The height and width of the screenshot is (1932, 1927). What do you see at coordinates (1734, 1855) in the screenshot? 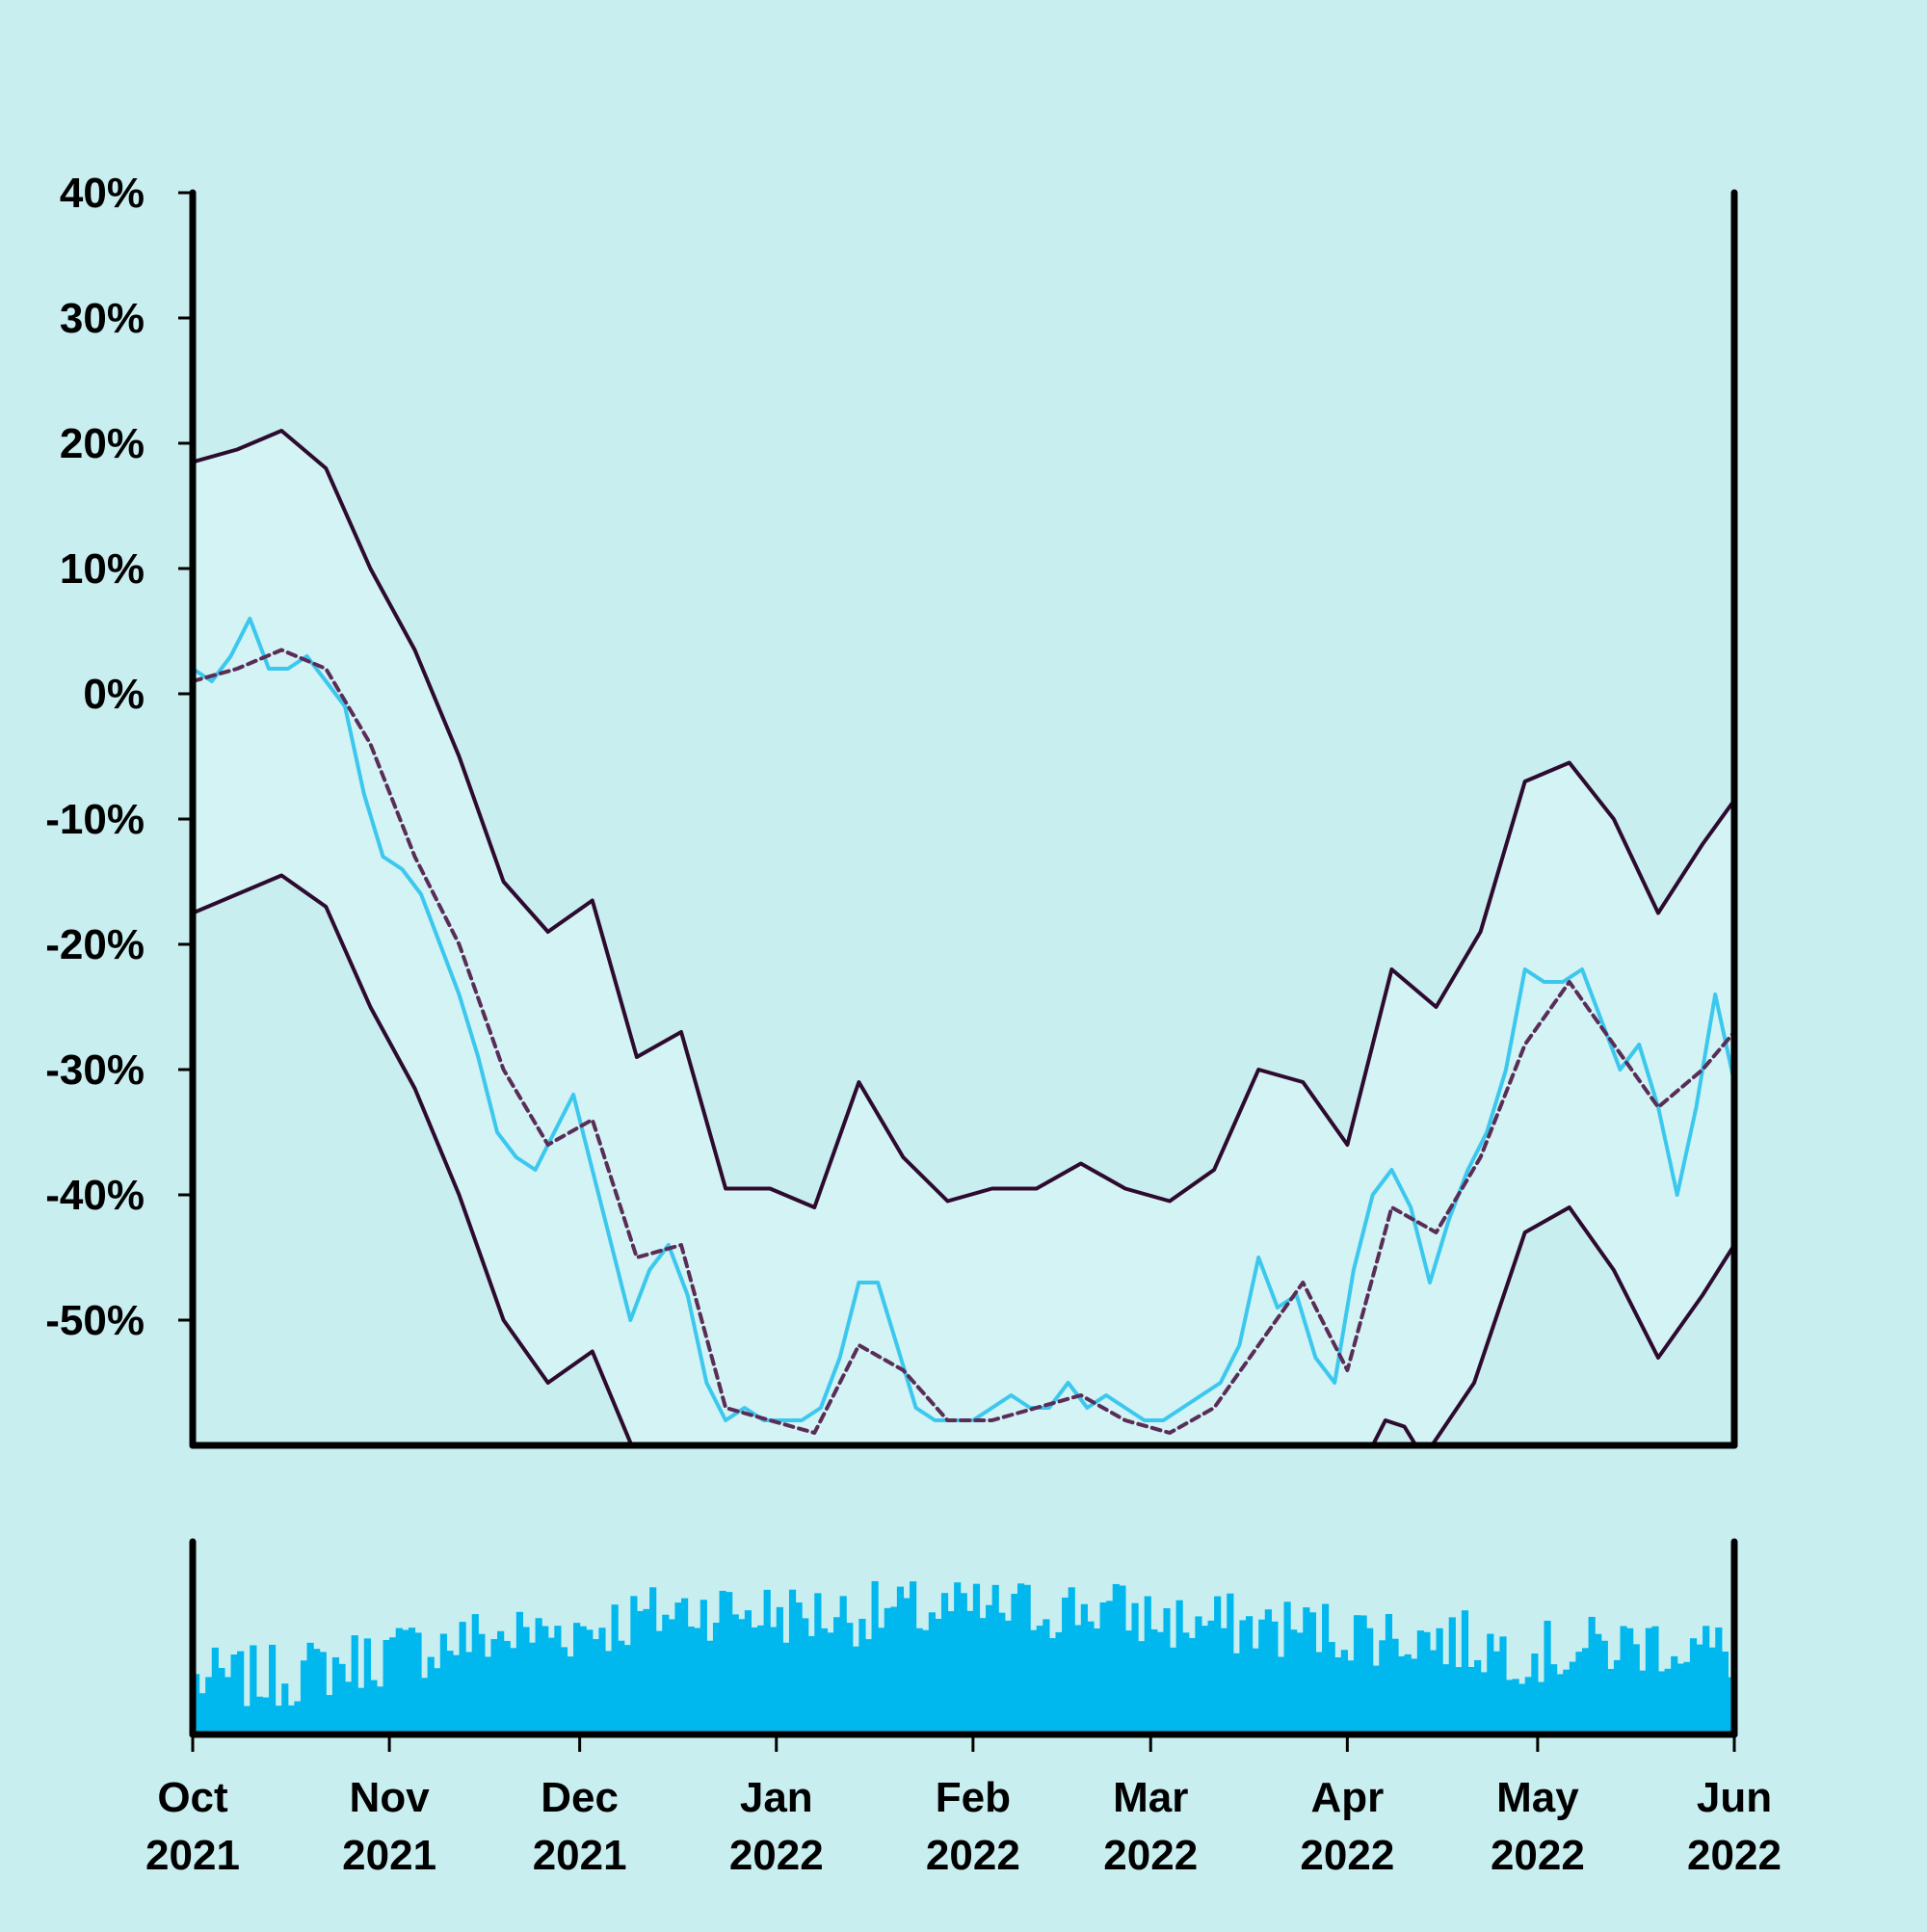
I see `x-tick-year-label: 2022` at bounding box center [1734, 1855].